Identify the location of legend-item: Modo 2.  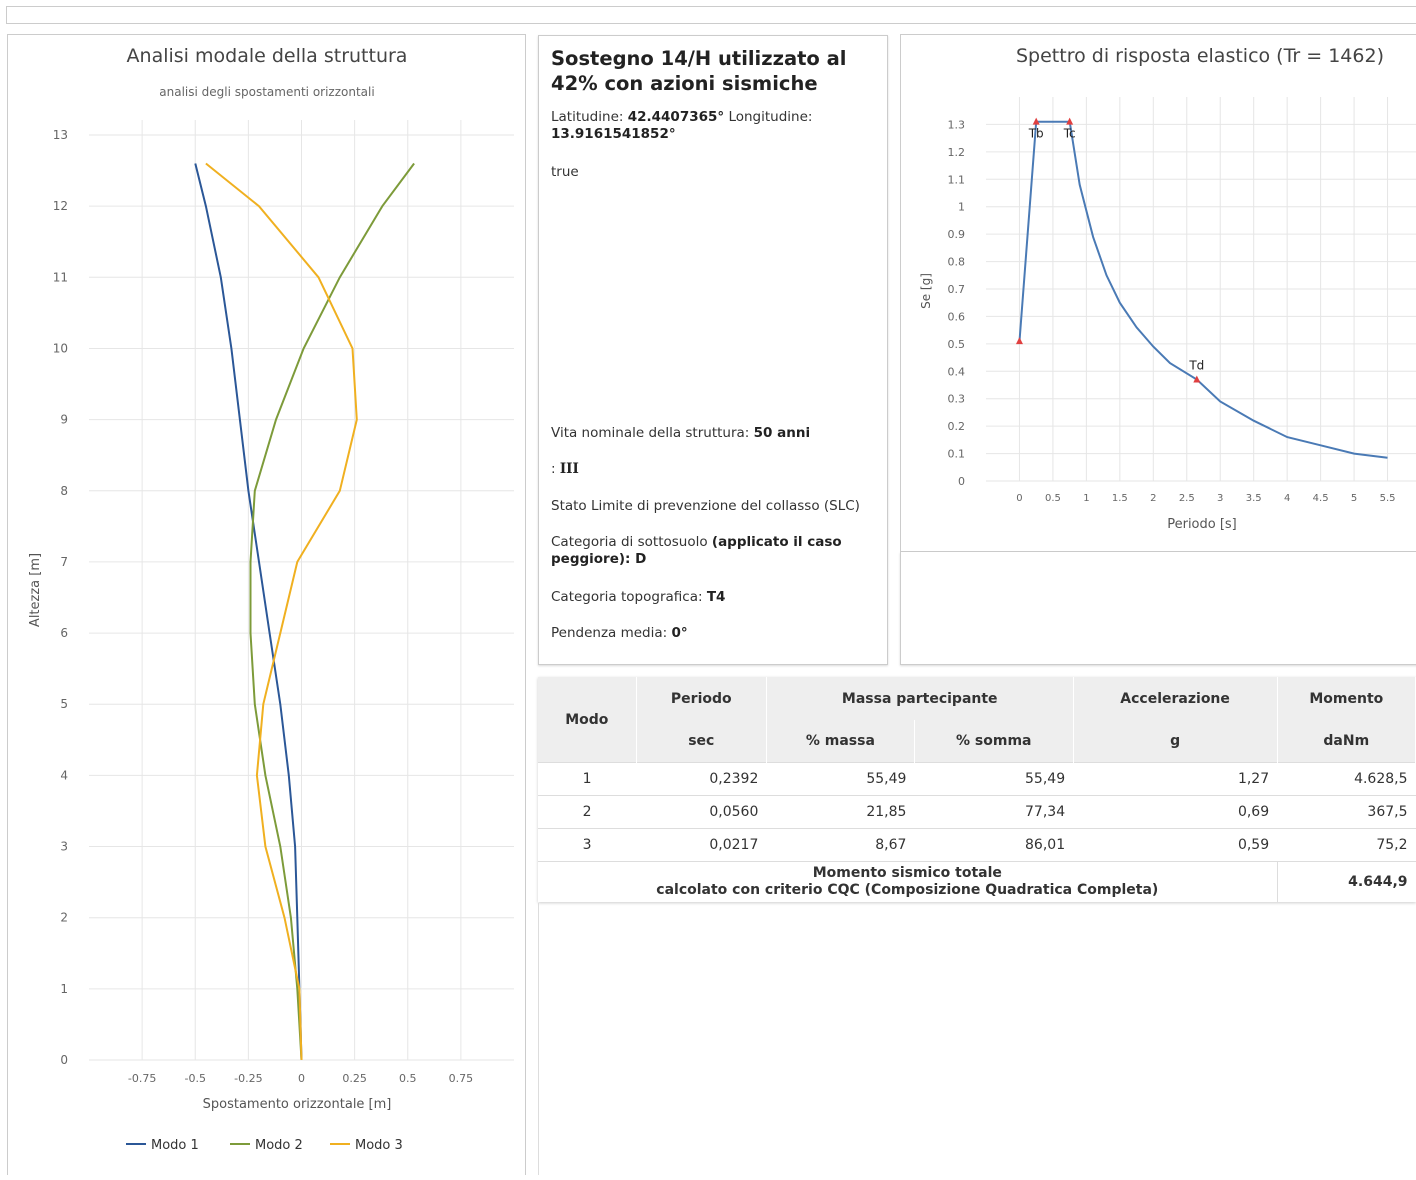
(279, 1145).